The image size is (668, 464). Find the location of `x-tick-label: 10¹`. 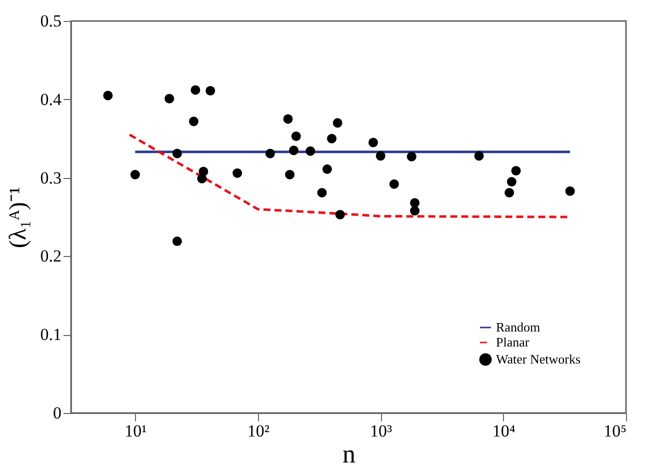

x-tick-label: 10¹ is located at coordinates (135, 431).